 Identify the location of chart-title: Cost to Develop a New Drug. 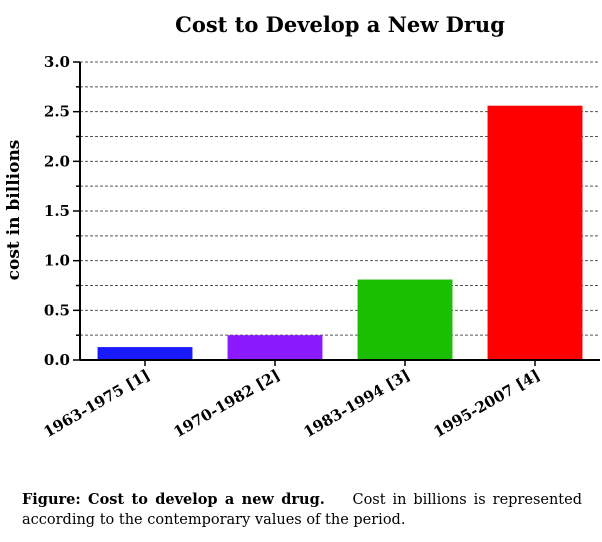
(340, 24).